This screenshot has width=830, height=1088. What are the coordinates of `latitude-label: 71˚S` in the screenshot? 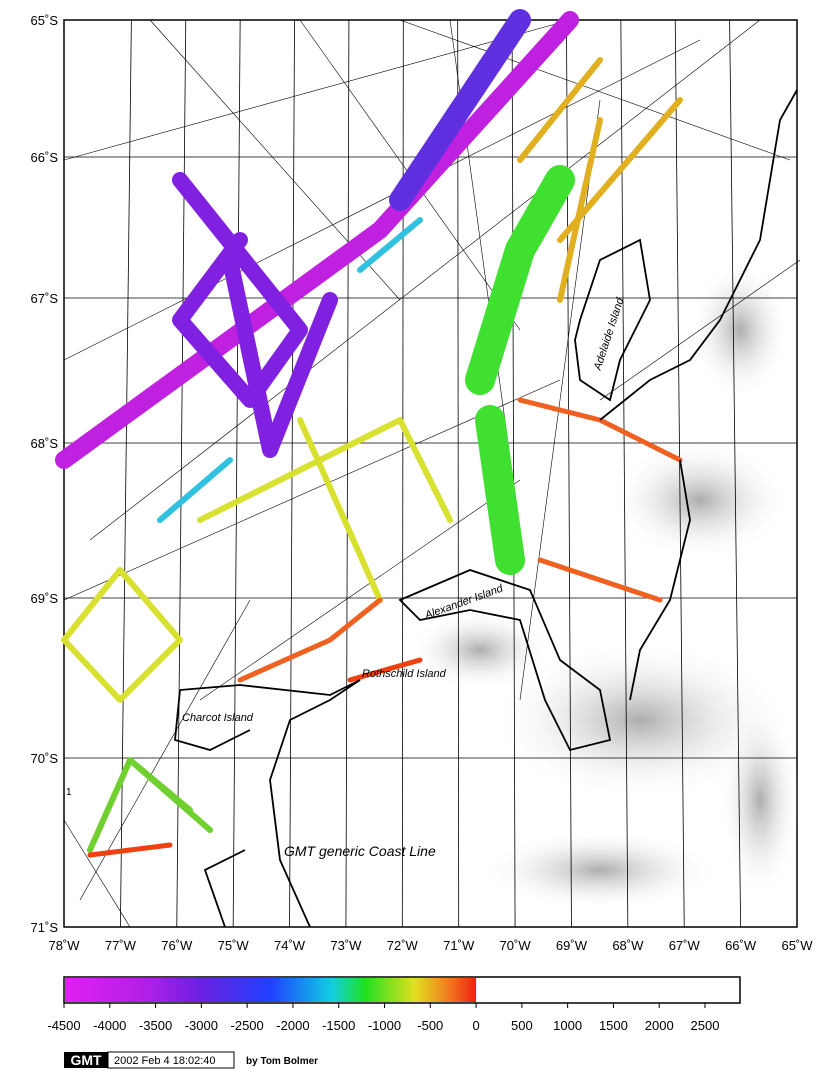 It's located at (45, 927).